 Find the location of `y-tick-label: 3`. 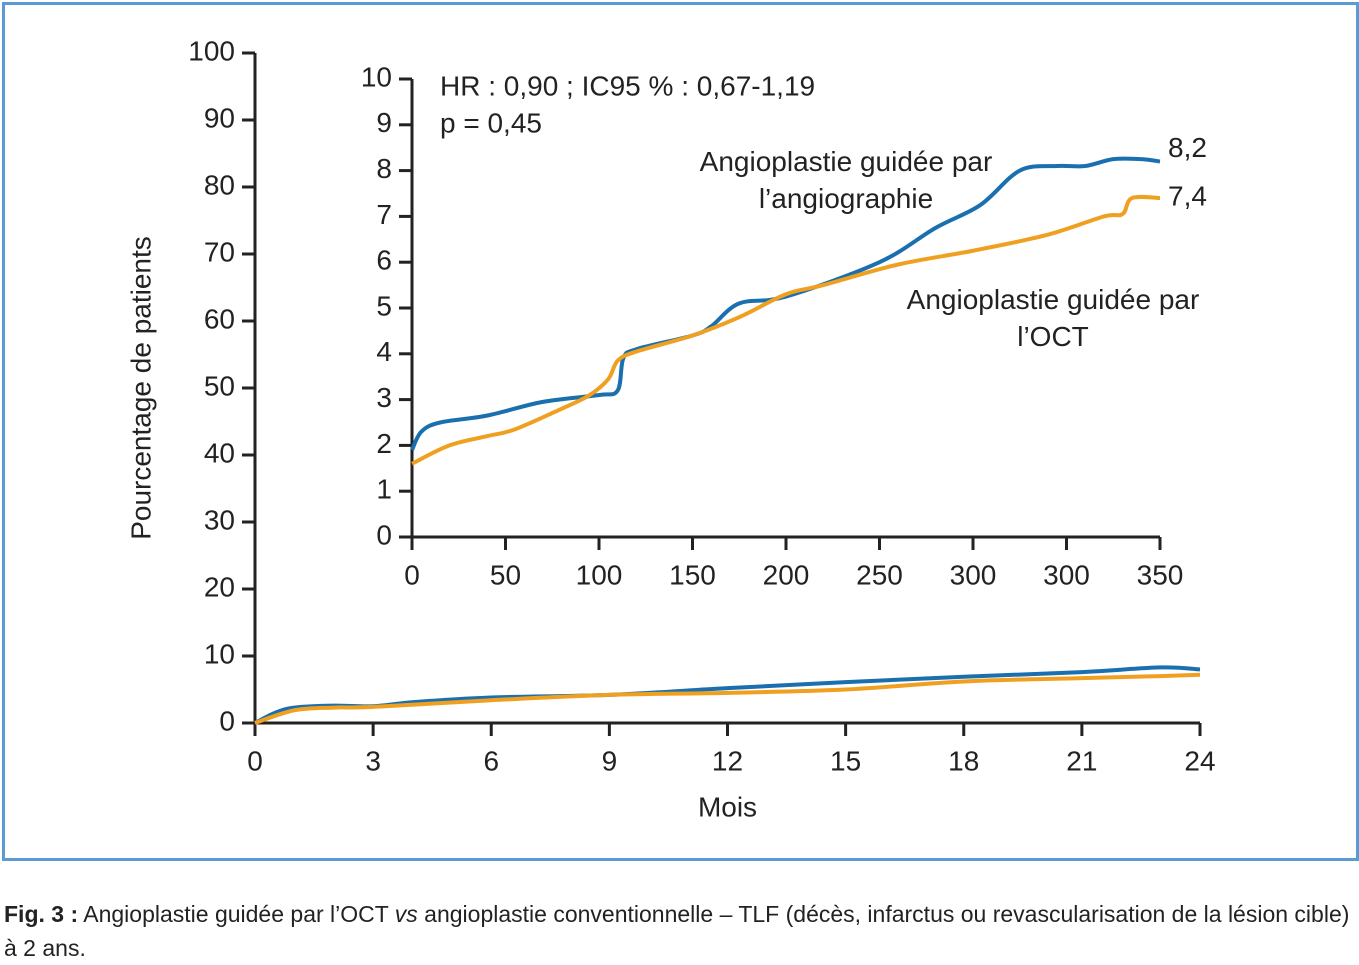

y-tick-label: 3 is located at coordinates (384, 397).